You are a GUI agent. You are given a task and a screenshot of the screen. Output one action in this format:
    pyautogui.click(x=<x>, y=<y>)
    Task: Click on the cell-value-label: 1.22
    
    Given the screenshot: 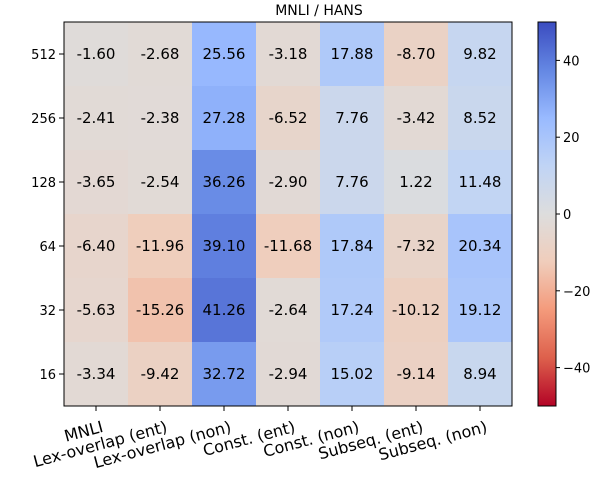 What is the action you would take?
    pyautogui.click(x=415, y=182)
    